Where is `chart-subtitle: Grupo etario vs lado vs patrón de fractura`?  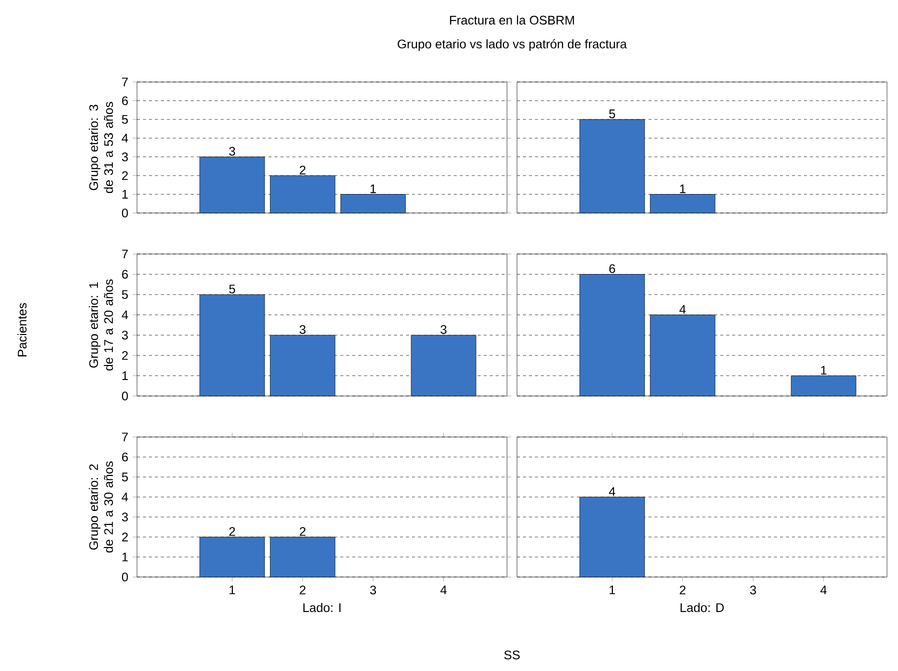 chart-subtitle: Grupo etario vs lado vs patrón de fractura is located at coordinates (512, 45).